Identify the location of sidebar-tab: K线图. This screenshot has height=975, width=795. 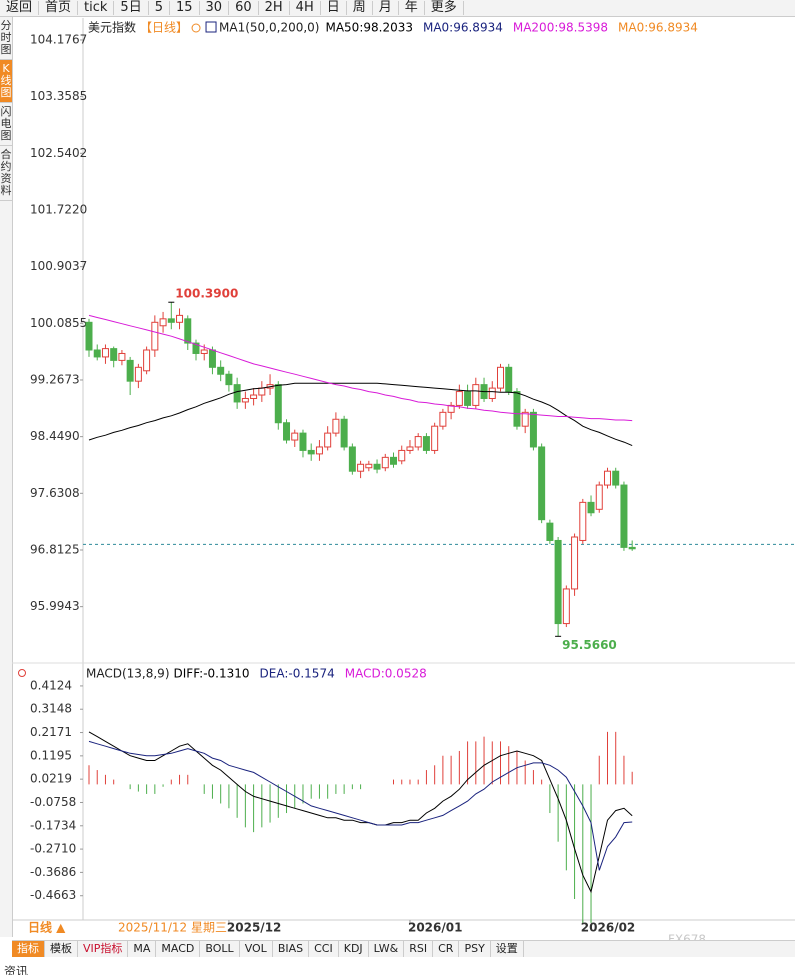
(6, 81).